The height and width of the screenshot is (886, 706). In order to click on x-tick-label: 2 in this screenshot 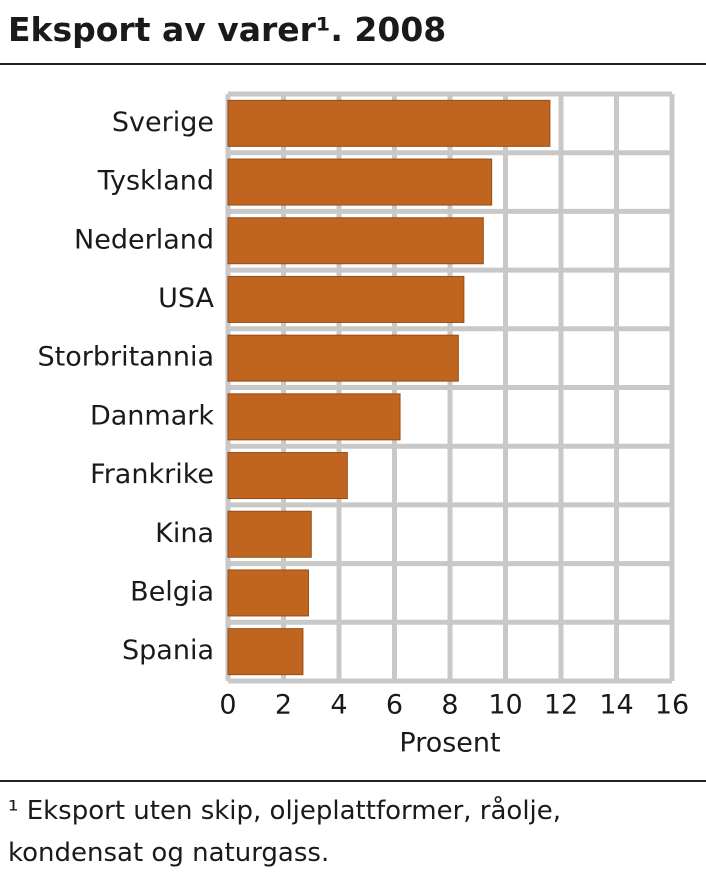, I will do `click(283, 705)`.